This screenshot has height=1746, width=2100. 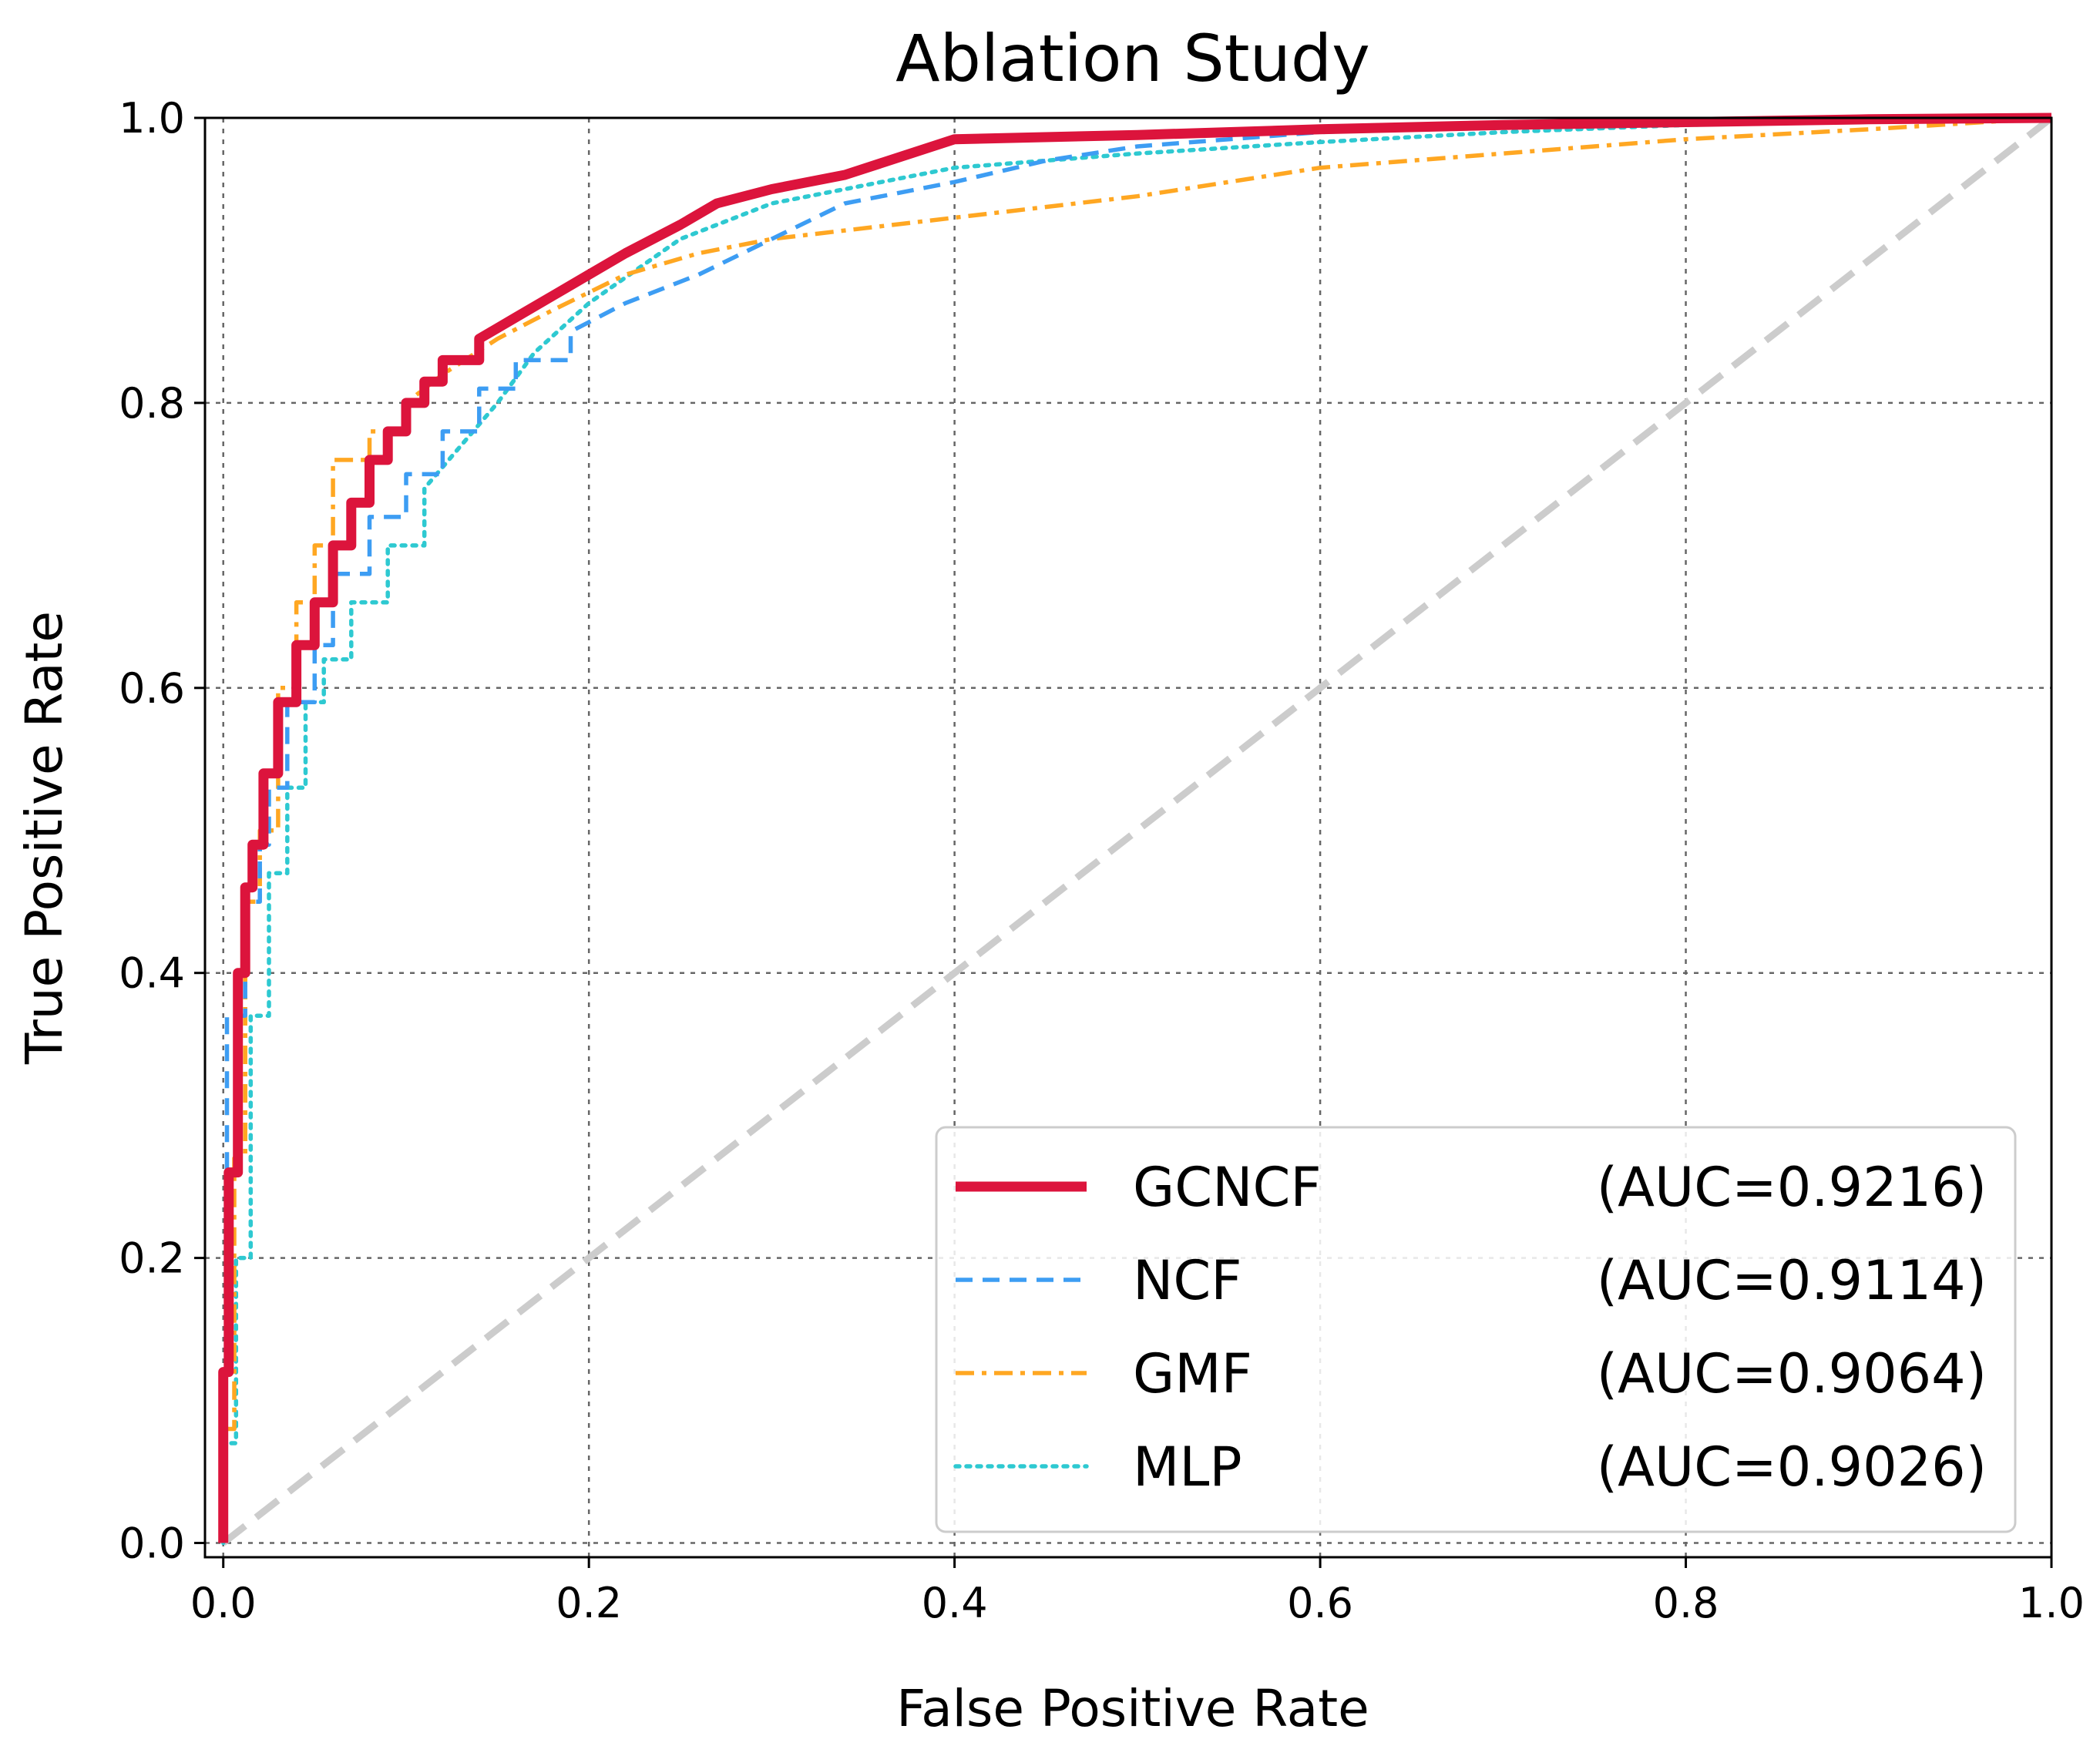 I want to click on y-tick-label-2: 0.4, so click(x=152, y=973).